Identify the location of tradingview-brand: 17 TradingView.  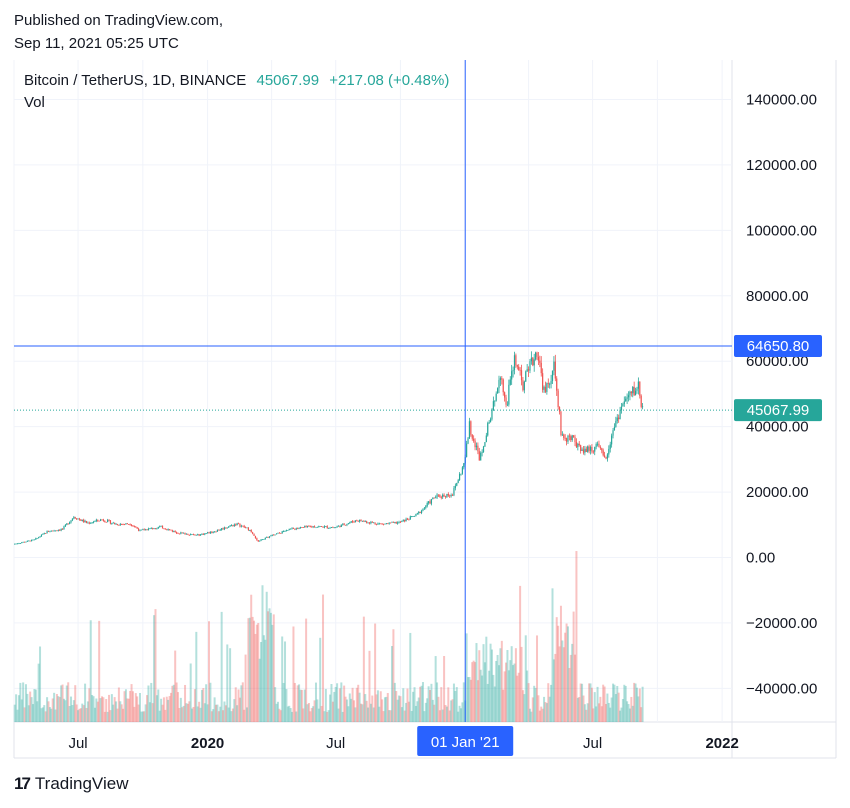
(71, 784).